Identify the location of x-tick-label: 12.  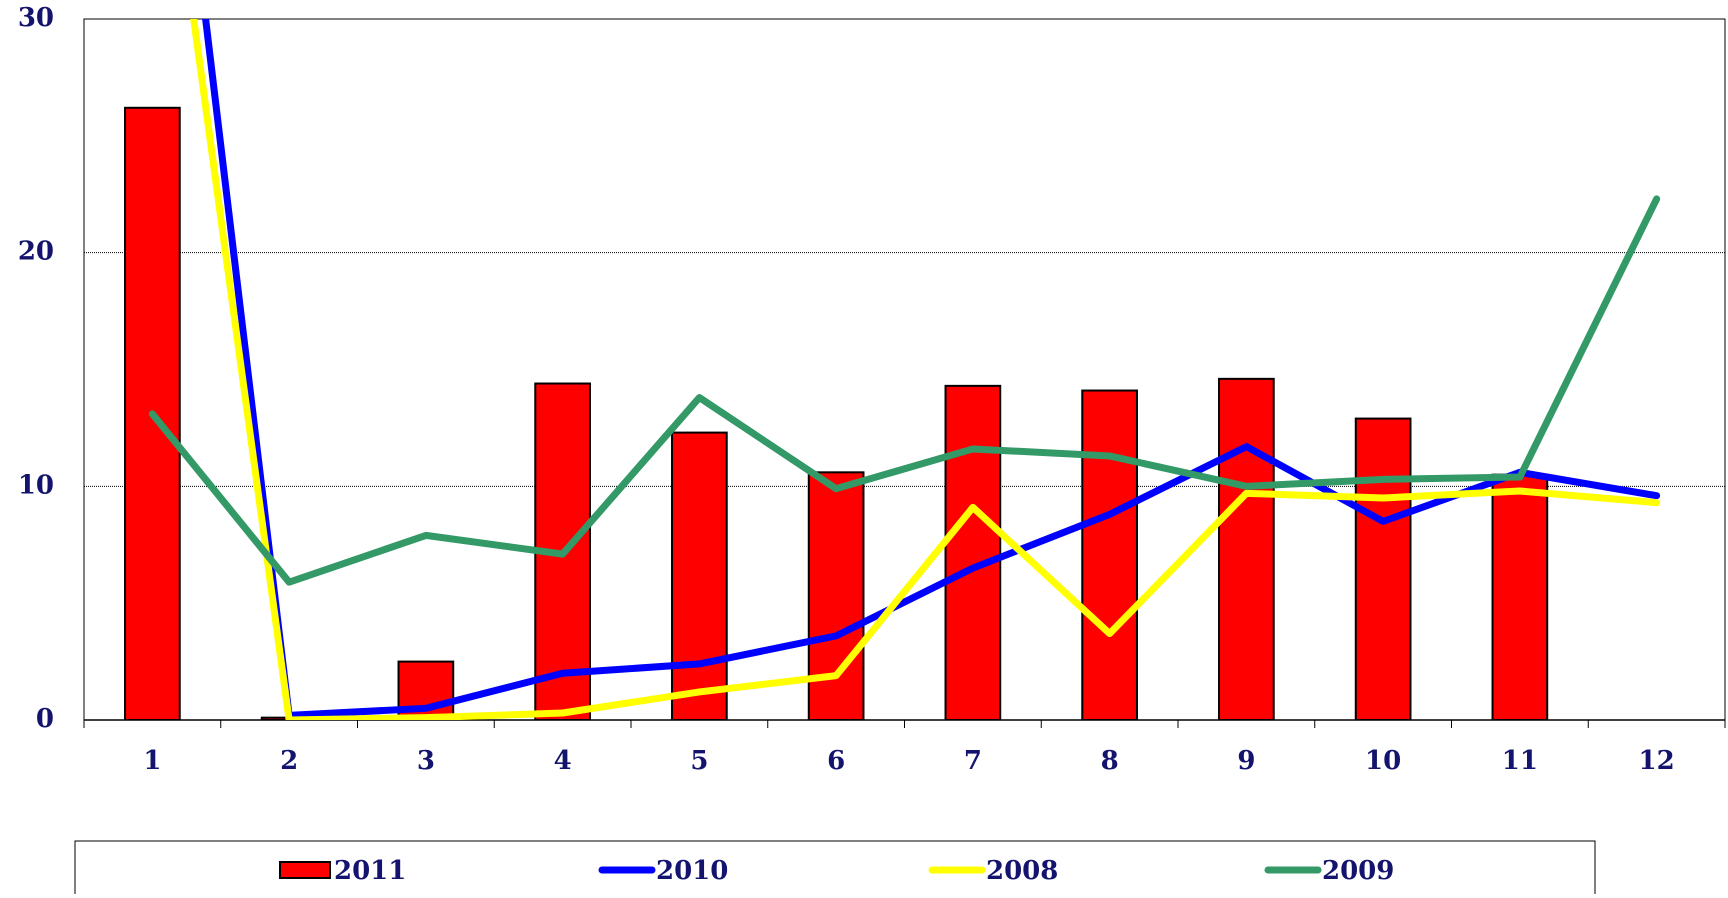
(1657, 761).